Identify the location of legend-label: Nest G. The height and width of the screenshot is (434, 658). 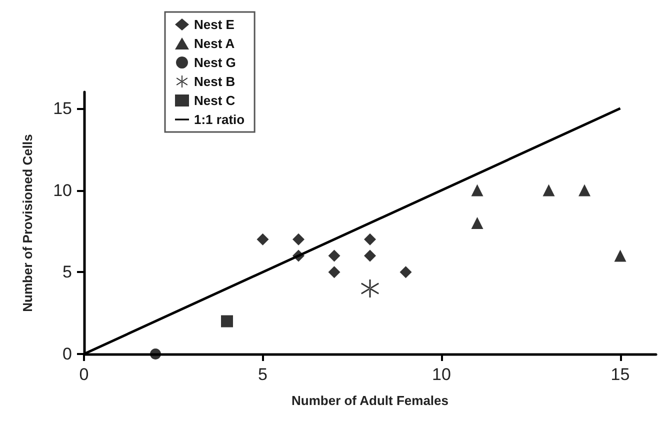
(215, 62).